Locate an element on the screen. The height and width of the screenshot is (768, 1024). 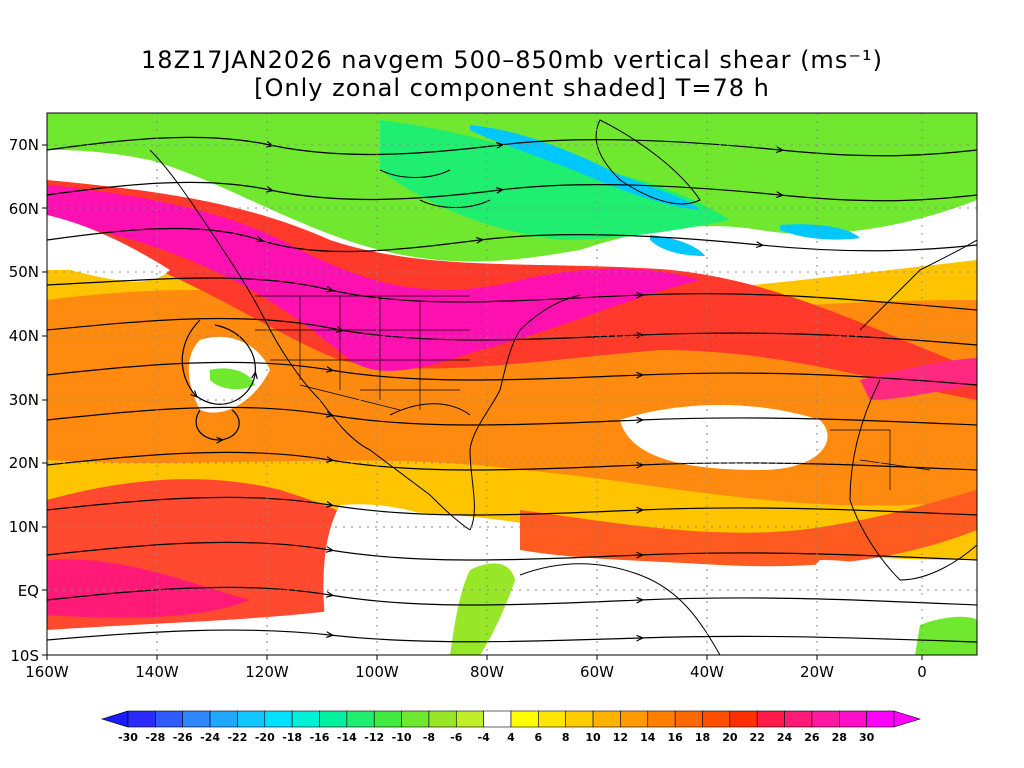
africa-borders is located at coordinates (880, 459).